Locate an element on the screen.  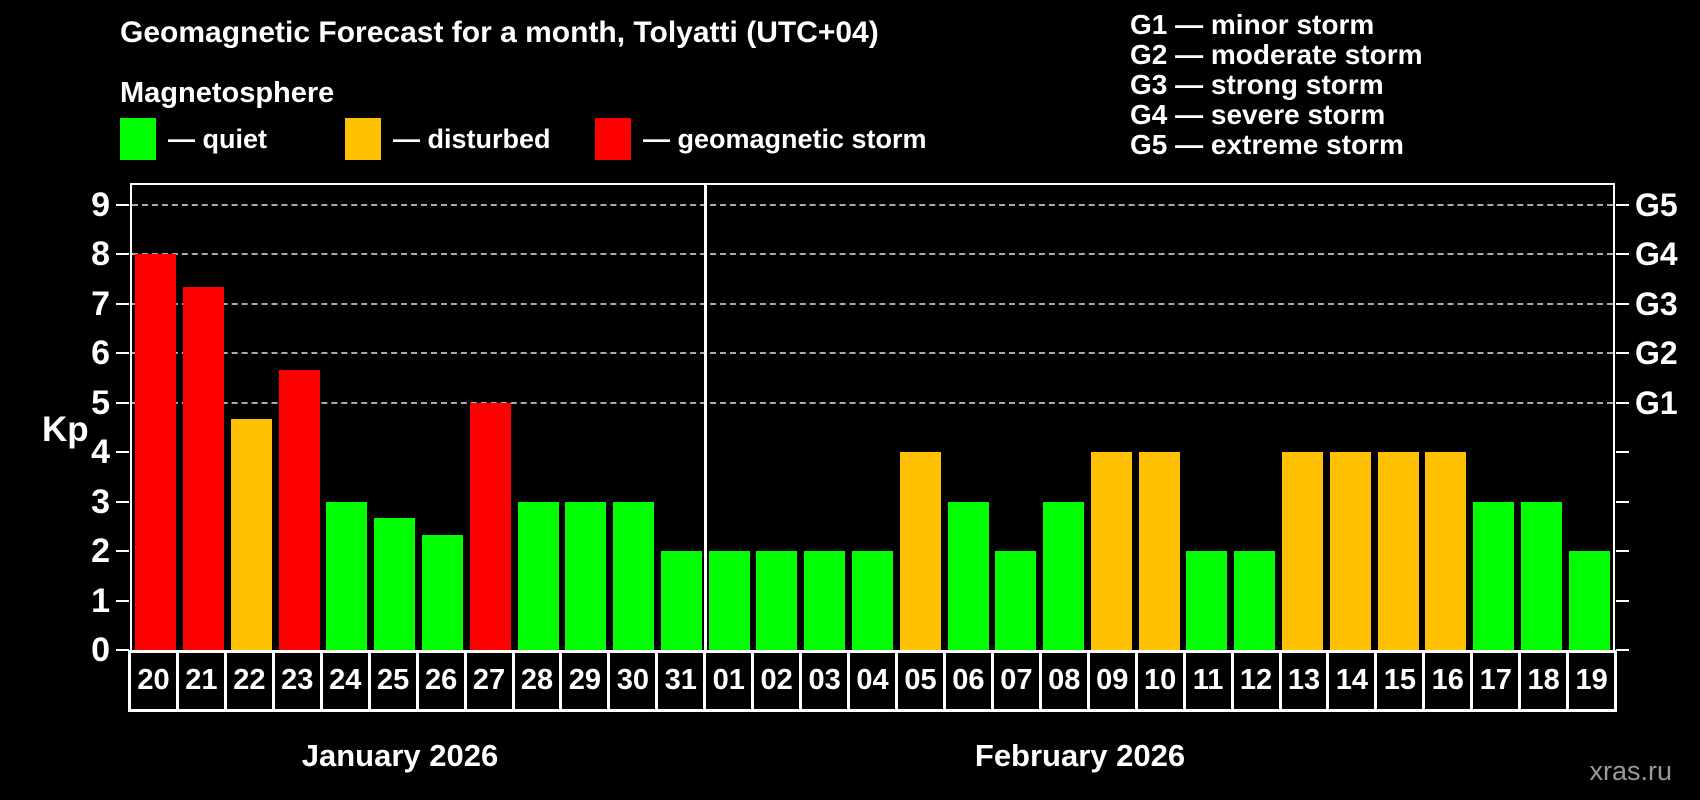
day-cell-04: 04 is located at coordinates (872, 681).